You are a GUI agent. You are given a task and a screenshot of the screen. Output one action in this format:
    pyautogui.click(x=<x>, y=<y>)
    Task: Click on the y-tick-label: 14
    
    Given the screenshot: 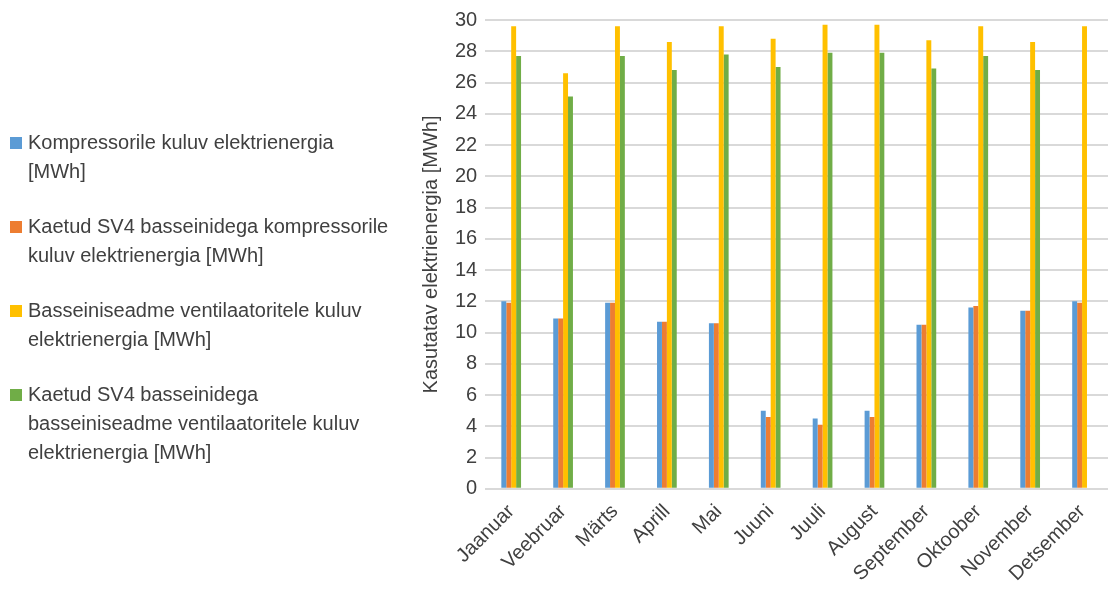 What is the action you would take?
    pyautogui.click(x=466, y=268)
    